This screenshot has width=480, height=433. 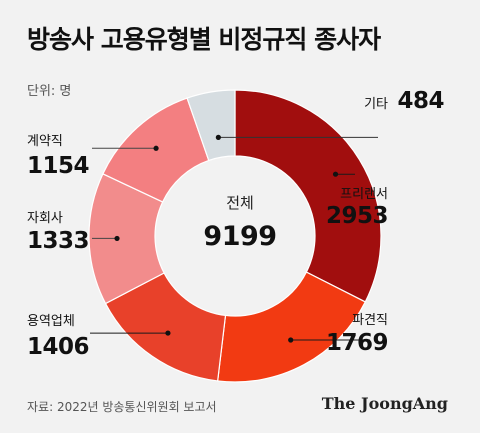 What do you see at coordinates (240, 203) in the screenshot?
I see `total-label: 전체` at bounding box center [240, 203].